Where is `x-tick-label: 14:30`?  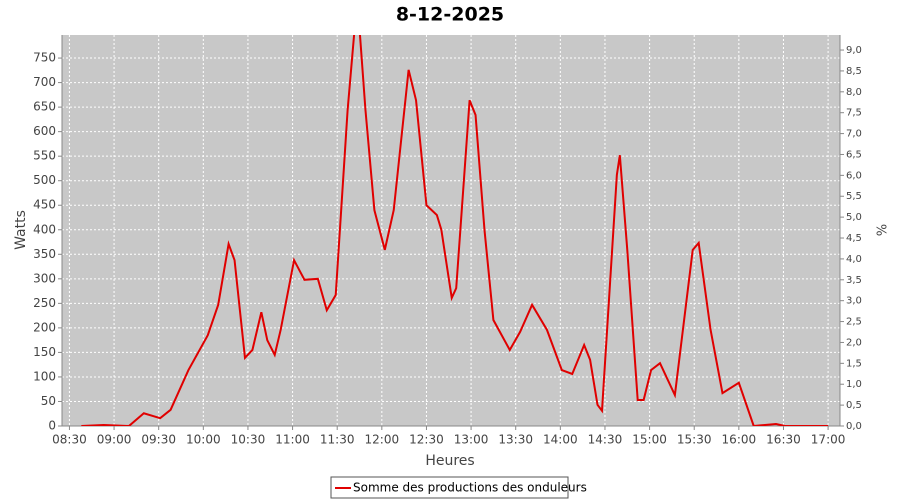
x-tick-label: 14:30 is located at coordinates (605, 440).